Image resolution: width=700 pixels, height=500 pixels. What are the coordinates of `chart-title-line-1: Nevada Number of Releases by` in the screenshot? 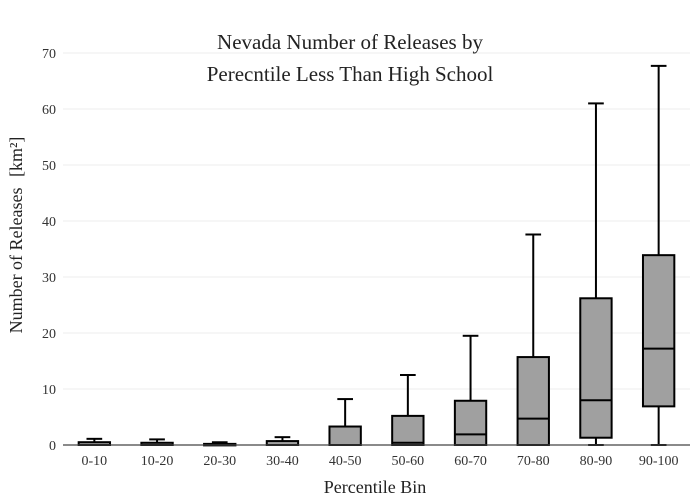 It's located at (350, 42).